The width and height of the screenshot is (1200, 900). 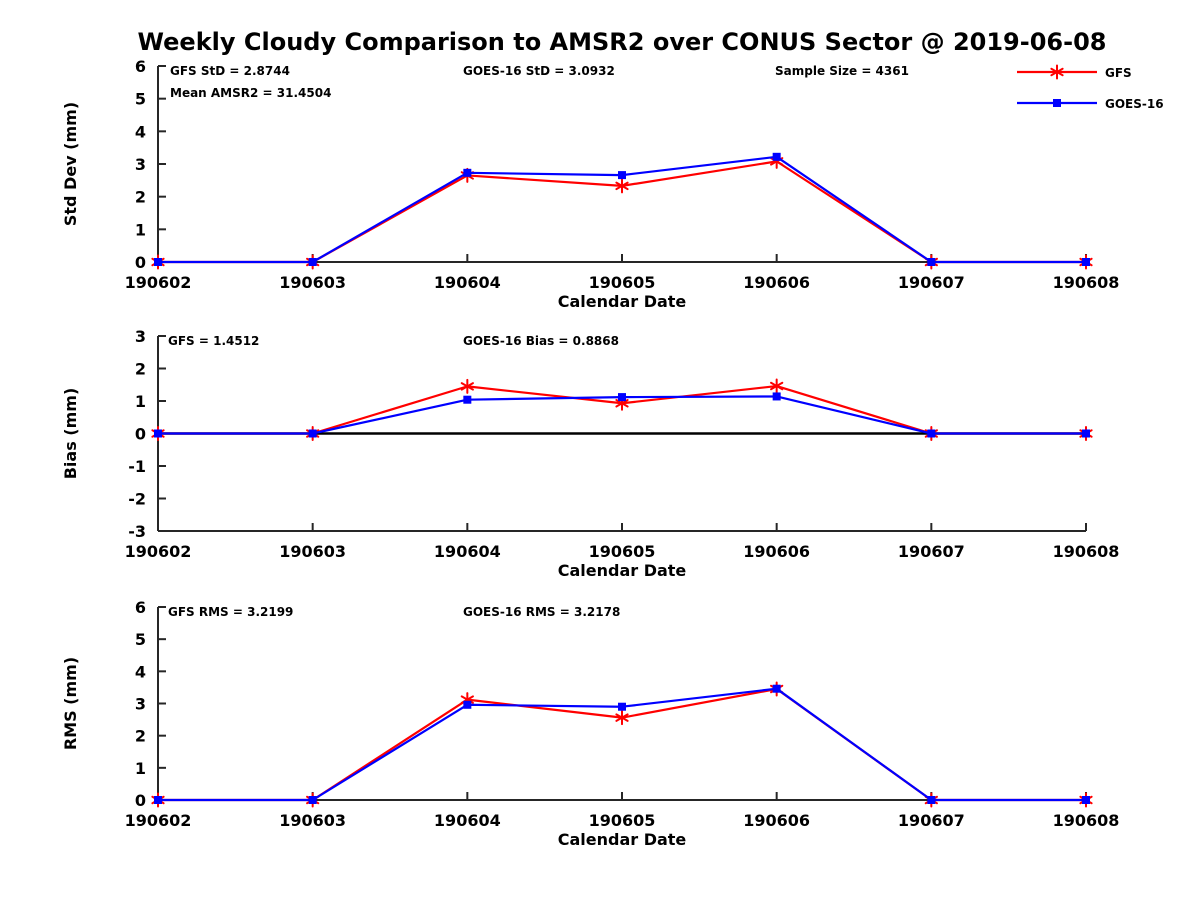 What do you see at coordinates (70, 164) in the screenshot?
I see `y-axis-label: Std Dev (mm)` at bounding box center [70, 164].